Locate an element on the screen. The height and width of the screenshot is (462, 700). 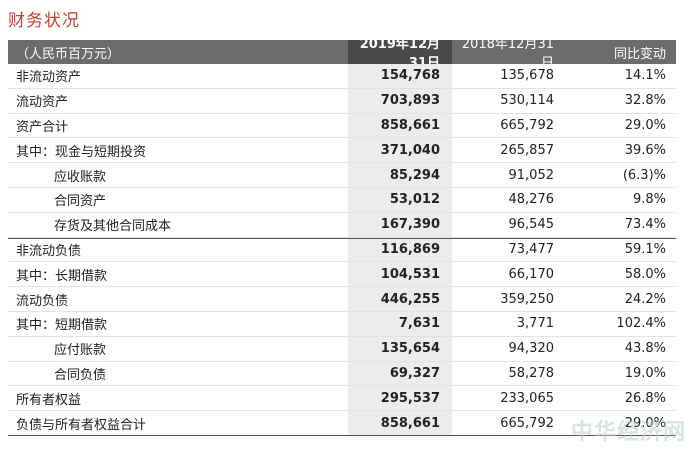
row-value-yoy: 39.6% is located at coordinates (645, 150).